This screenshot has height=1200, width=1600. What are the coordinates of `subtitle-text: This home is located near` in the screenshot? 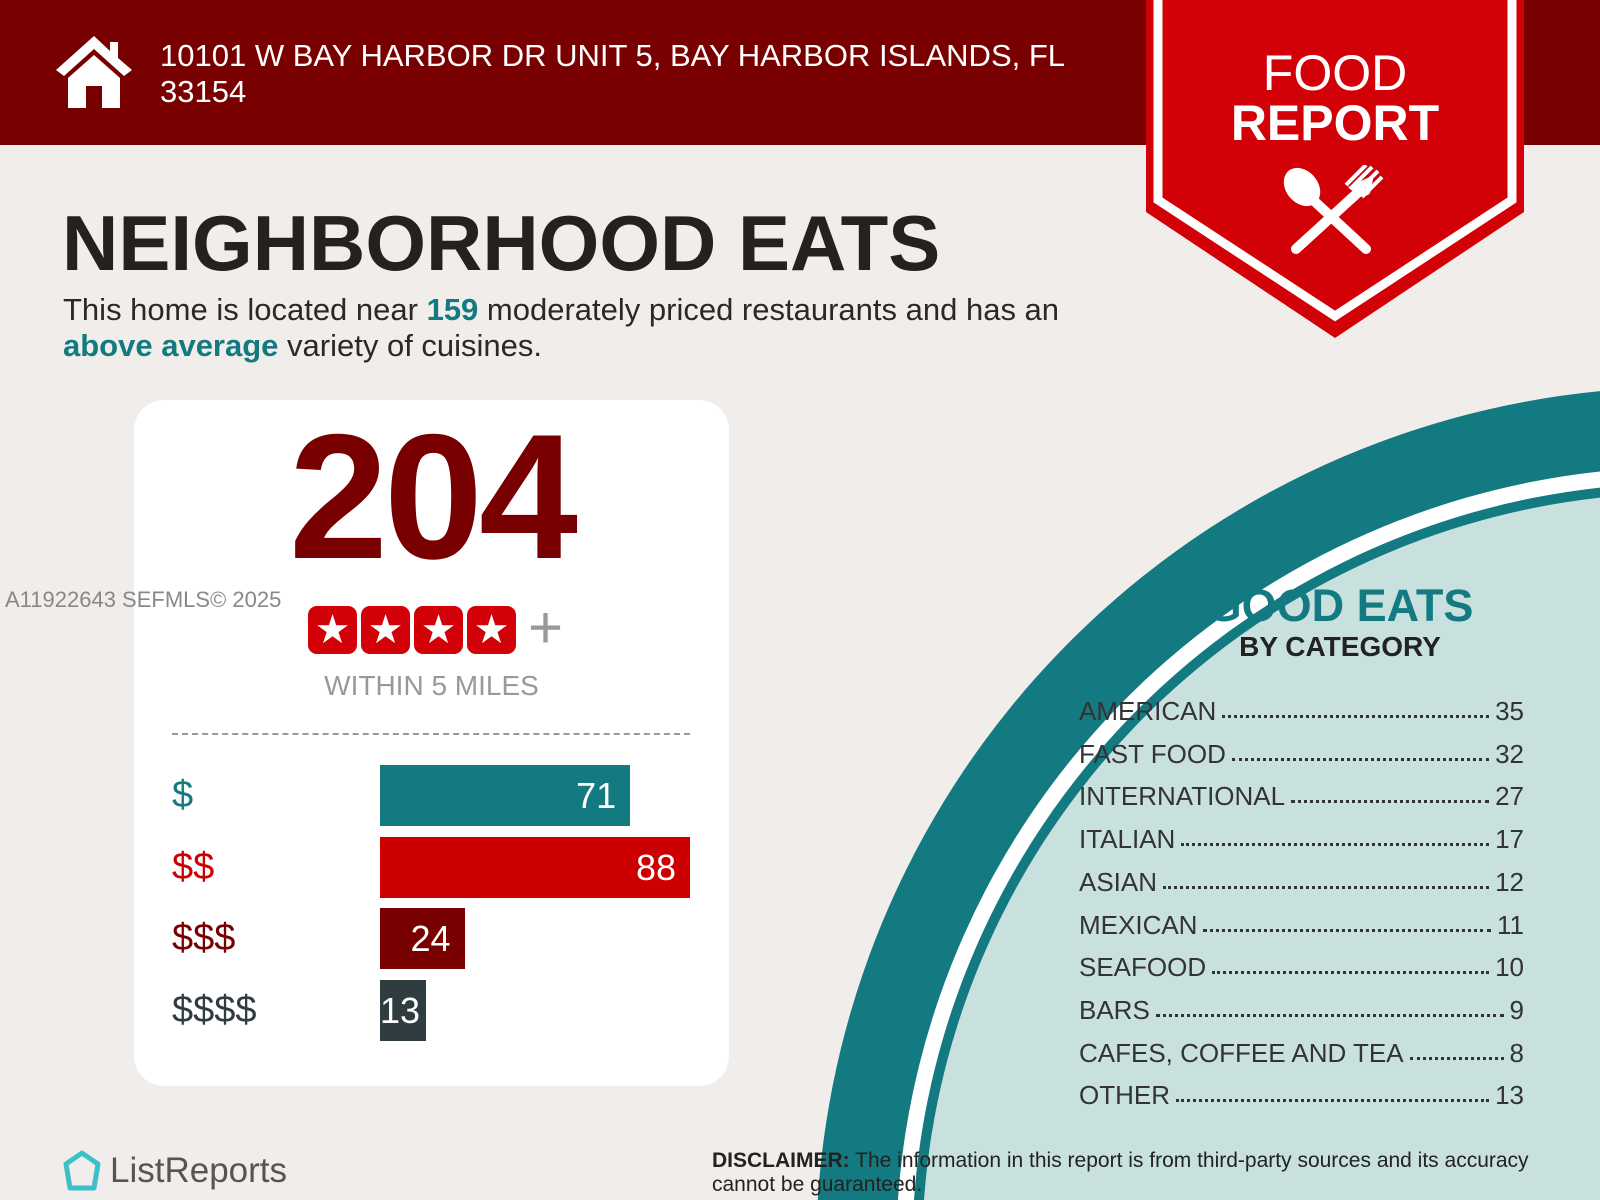 It's located at (245, 309).